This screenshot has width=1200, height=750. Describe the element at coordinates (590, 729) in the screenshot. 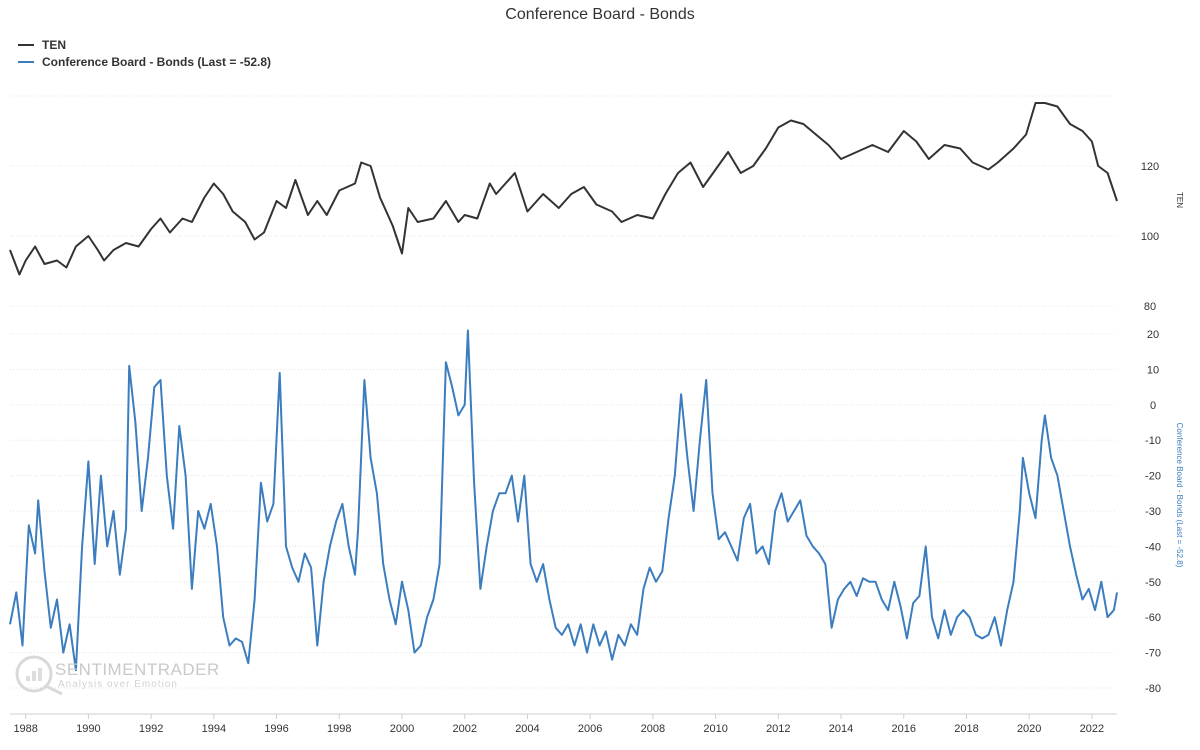

I see `x-tick-label-9: 2006` at that location.